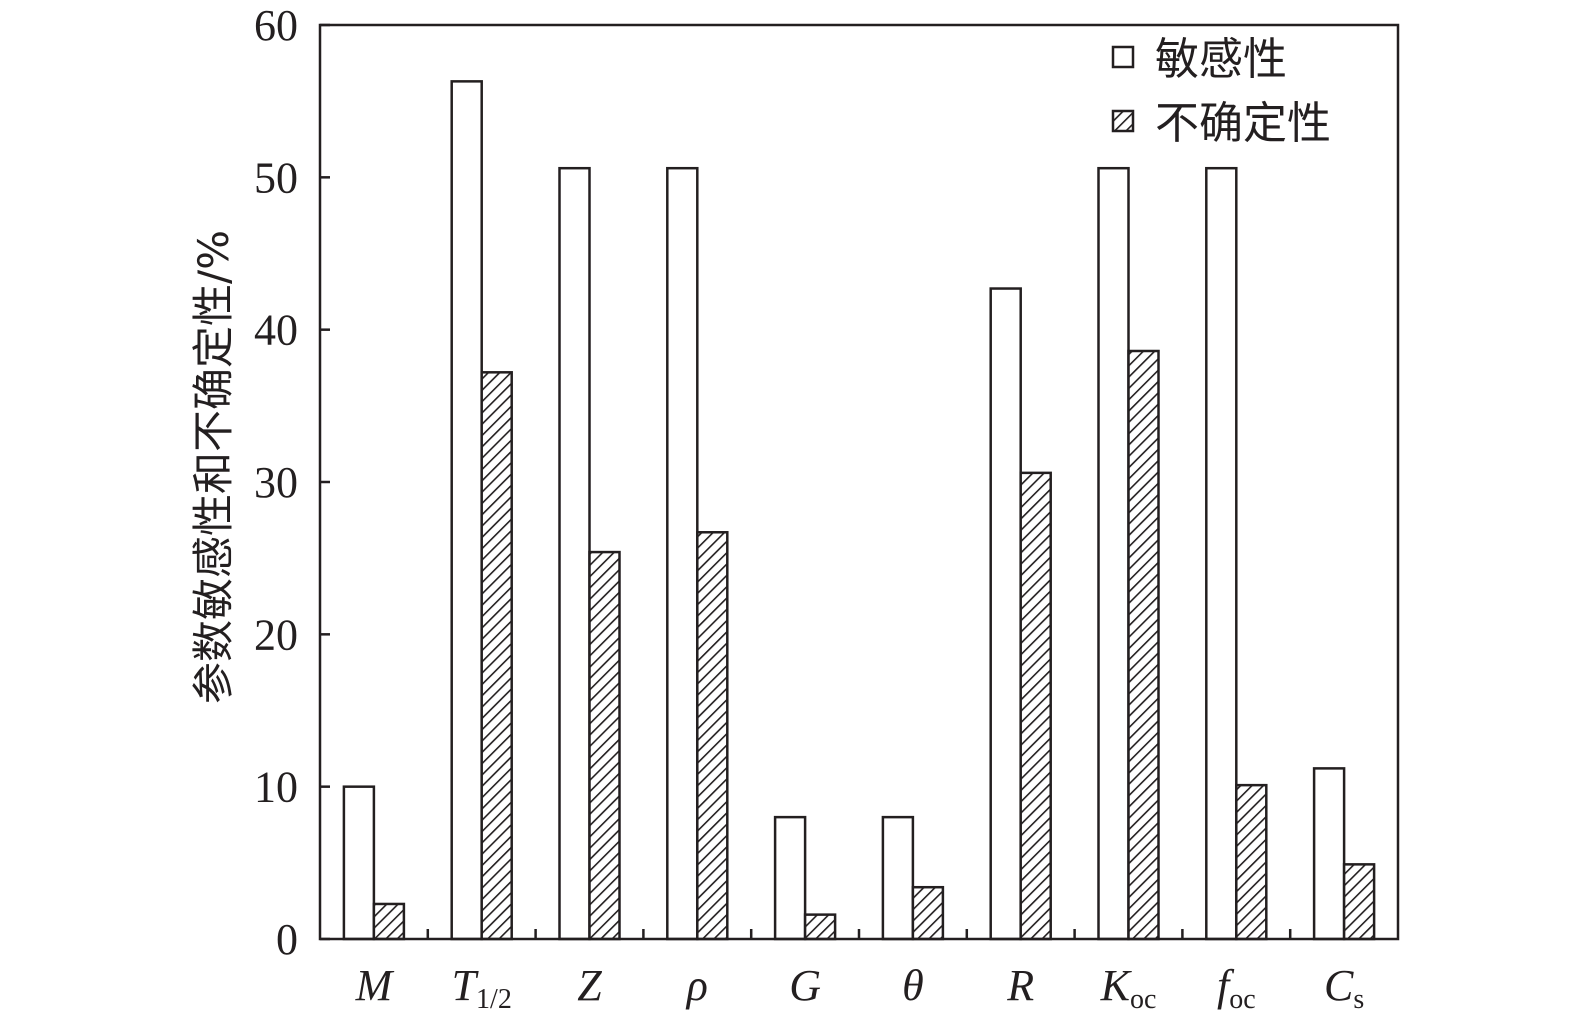 This screenshot has width=1575, height=1030. Describe the element at coordinates (1020, 985) in the screenshot. I see `x-tick-label: R` at that location.